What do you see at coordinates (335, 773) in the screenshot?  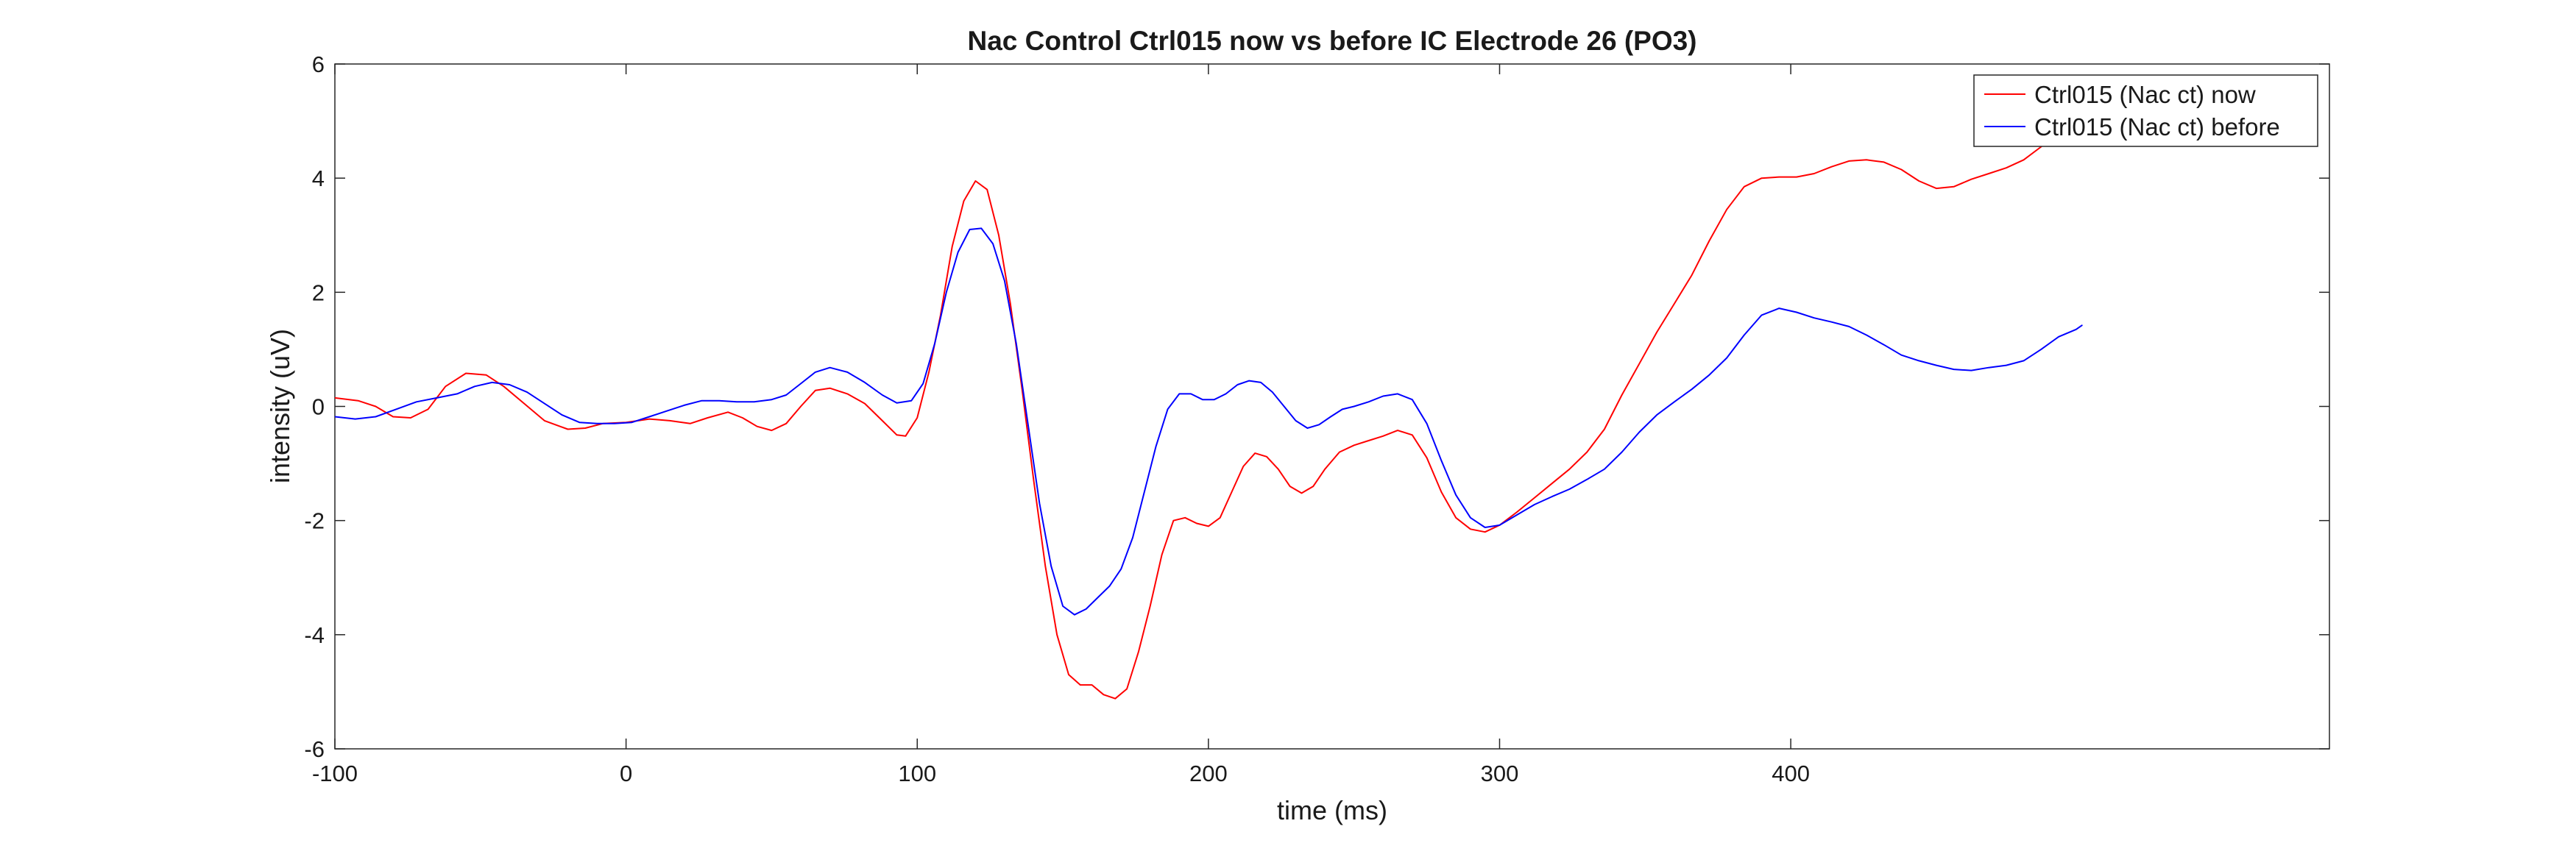 I see `x-tick-label: -100` at bounding box center [335, 773].